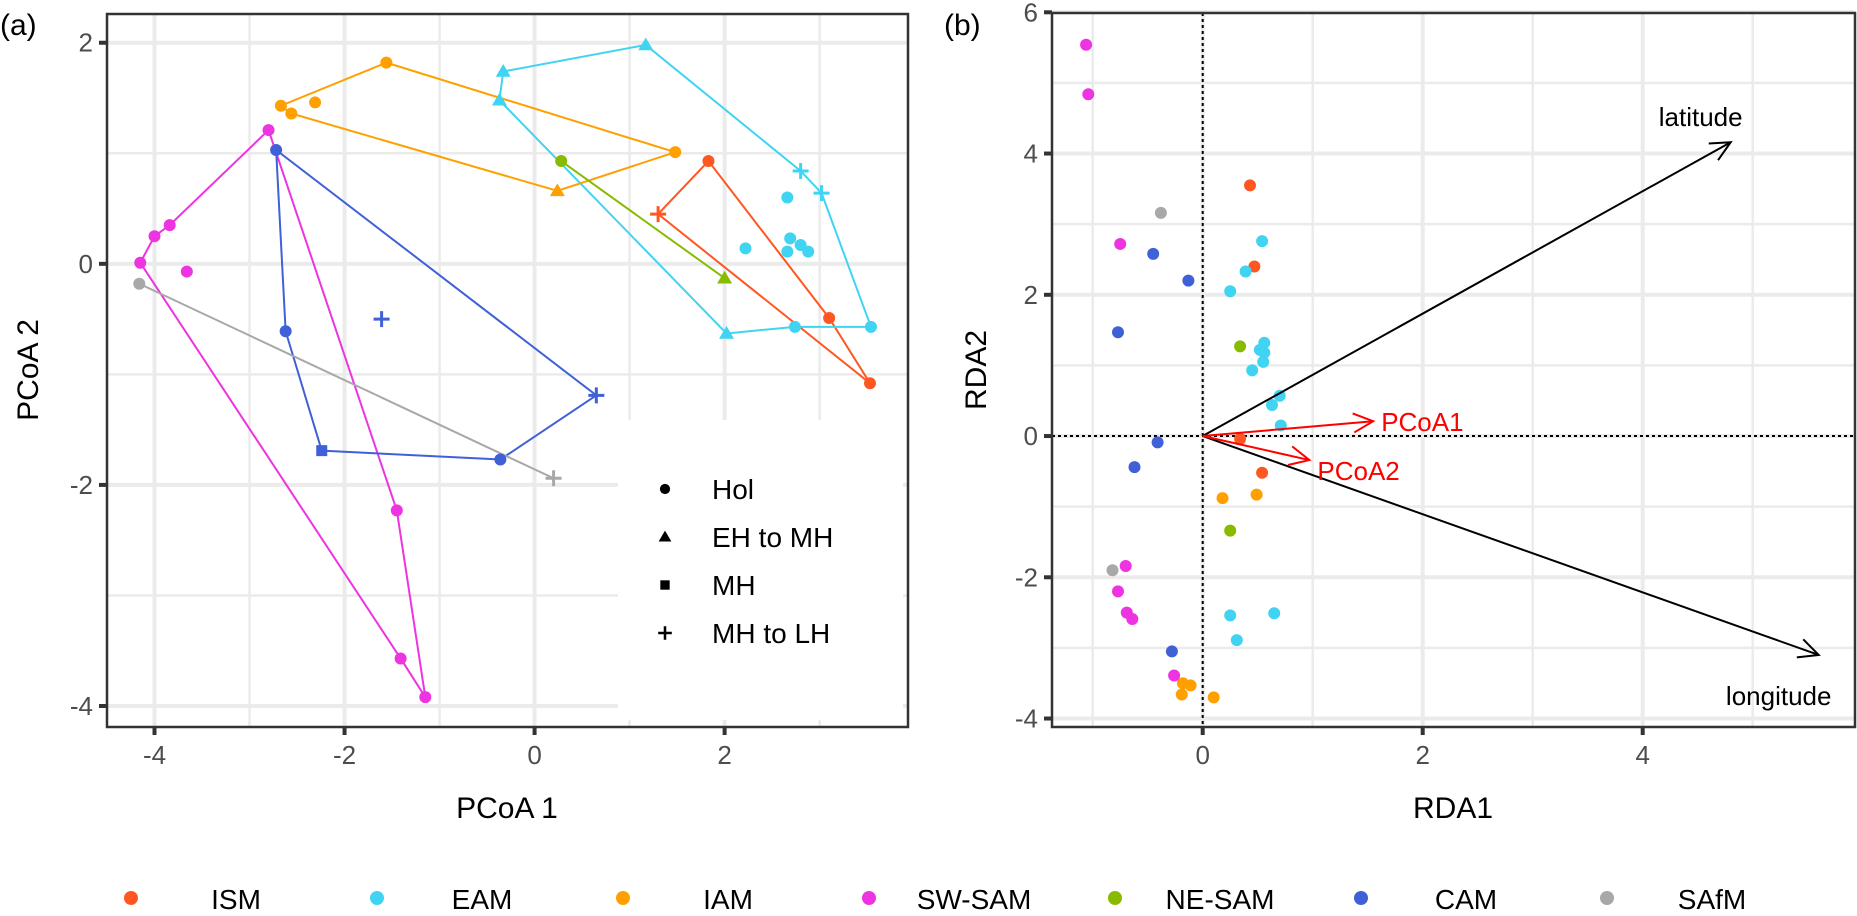  Describe the element at coordinates (1256, 448) in the screenshot. I see `arrow-pcoa2` at that location.